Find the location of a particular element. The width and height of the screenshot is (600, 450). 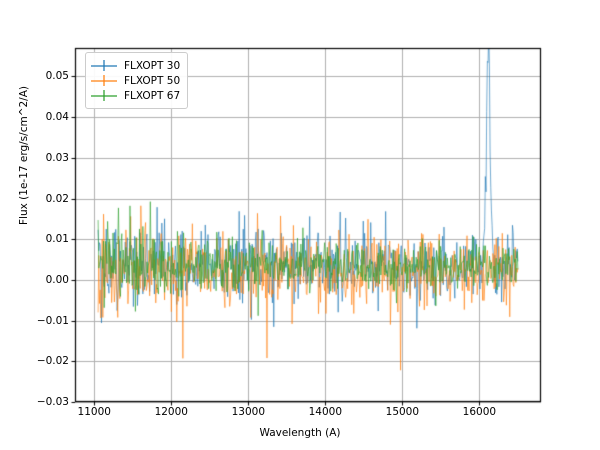

y-tick-label: −0.03 is located at coordinates (52, 402).